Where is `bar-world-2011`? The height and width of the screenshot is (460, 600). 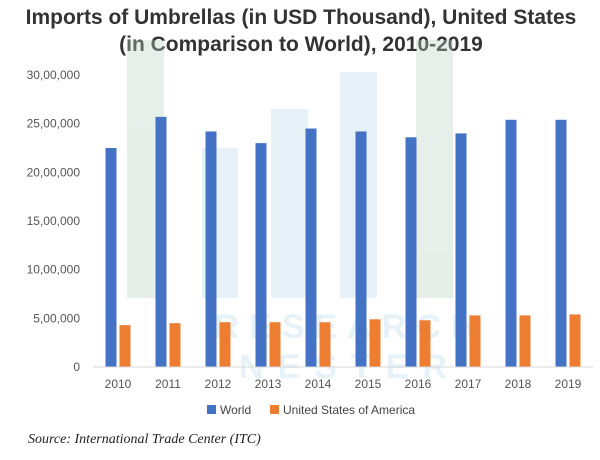 bar-world-2011 is located at coordinates (161, 241).